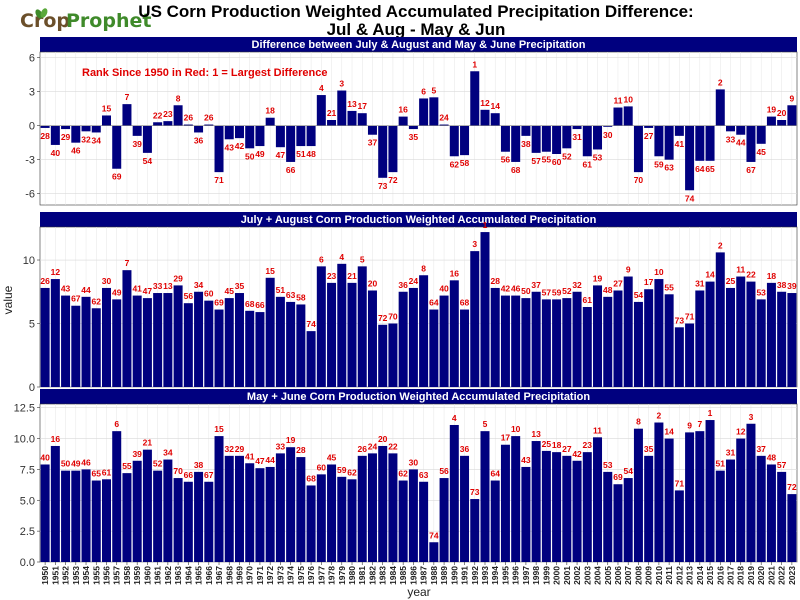 Image resolution: width=800 pixels, height=600 pixels. I want to click on x-tick-label: 1963, so click(178, 575).